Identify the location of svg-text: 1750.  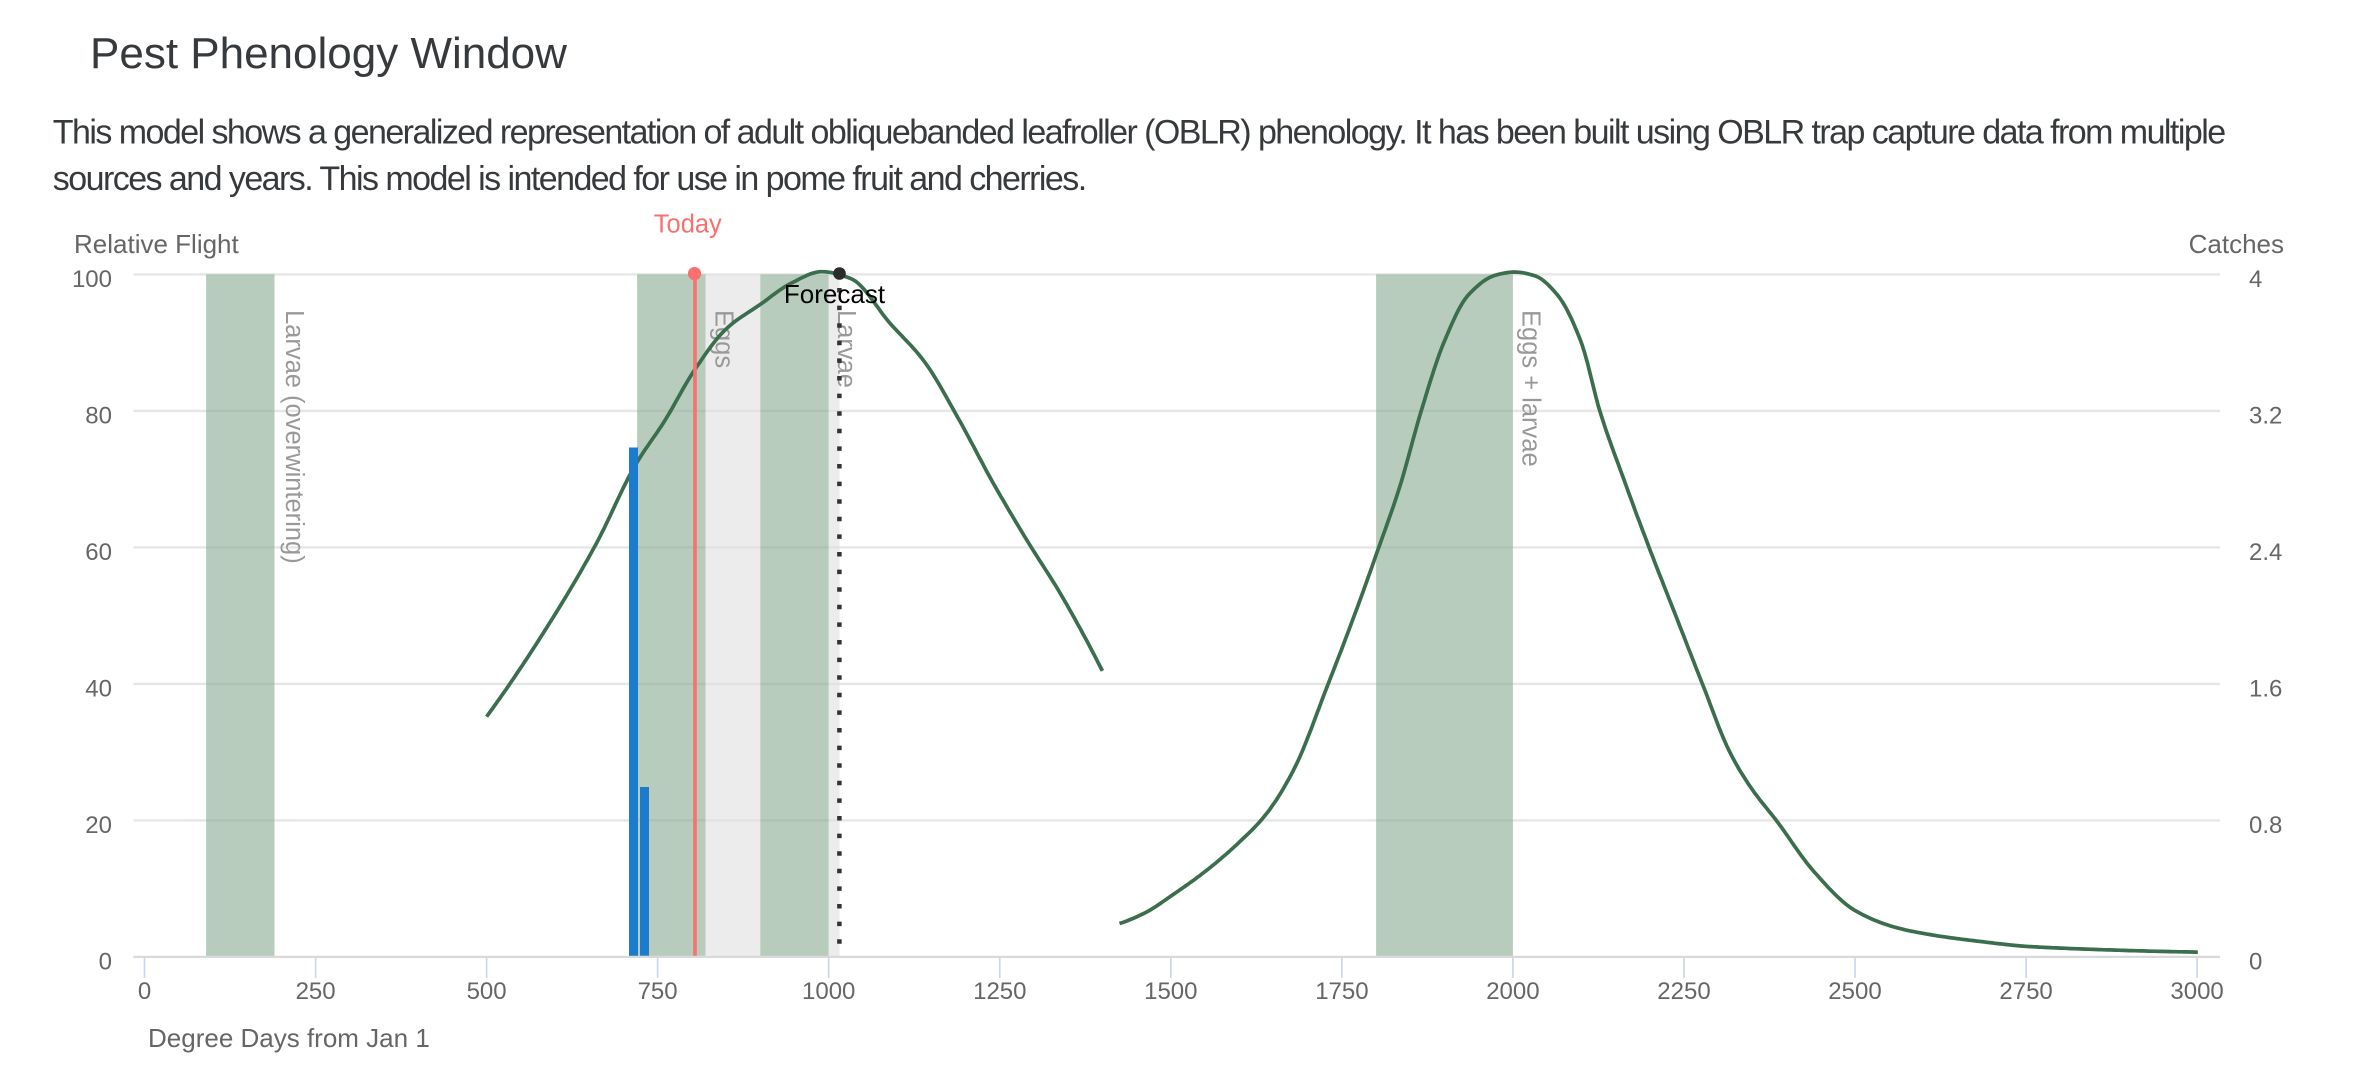
(1341, 991).